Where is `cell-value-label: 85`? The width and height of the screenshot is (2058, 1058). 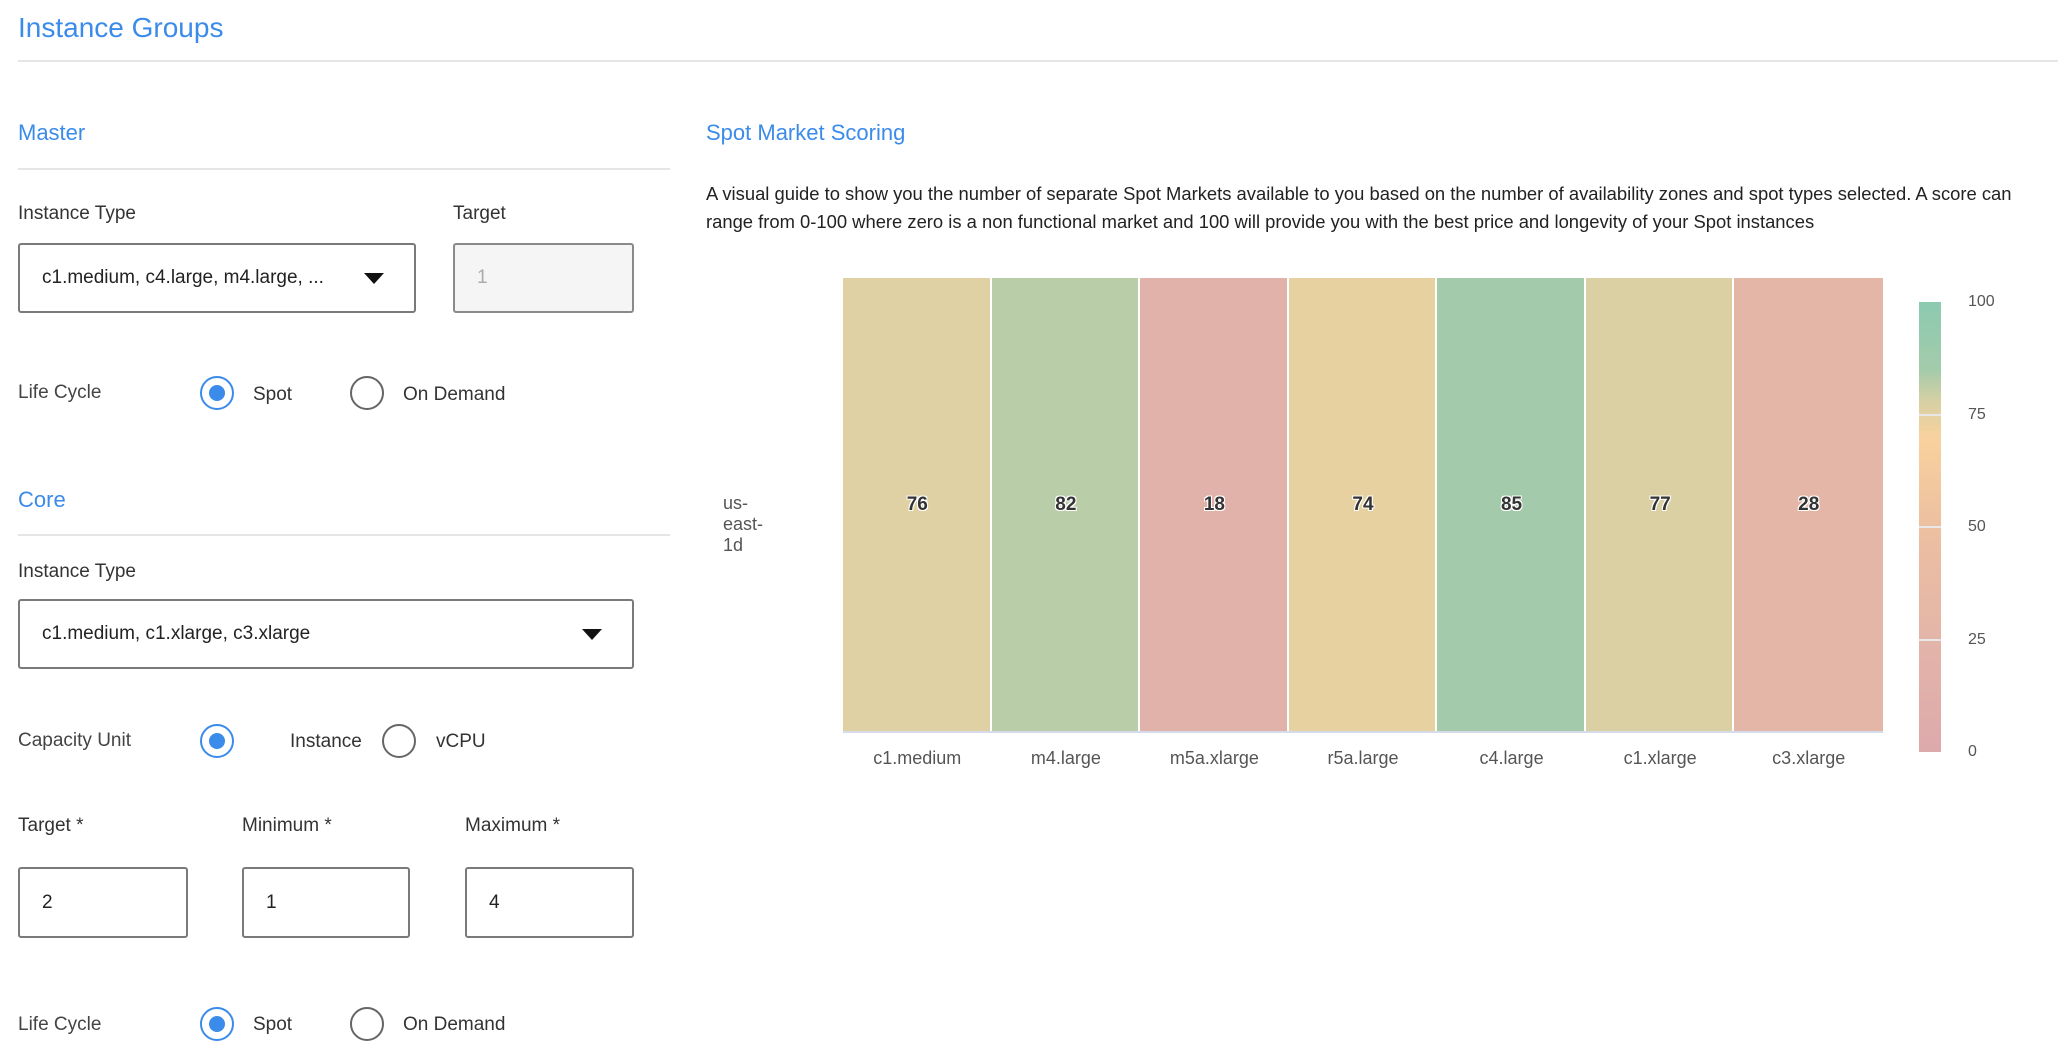
cell-value-label: 85 is located at coordinates (1511, 504).